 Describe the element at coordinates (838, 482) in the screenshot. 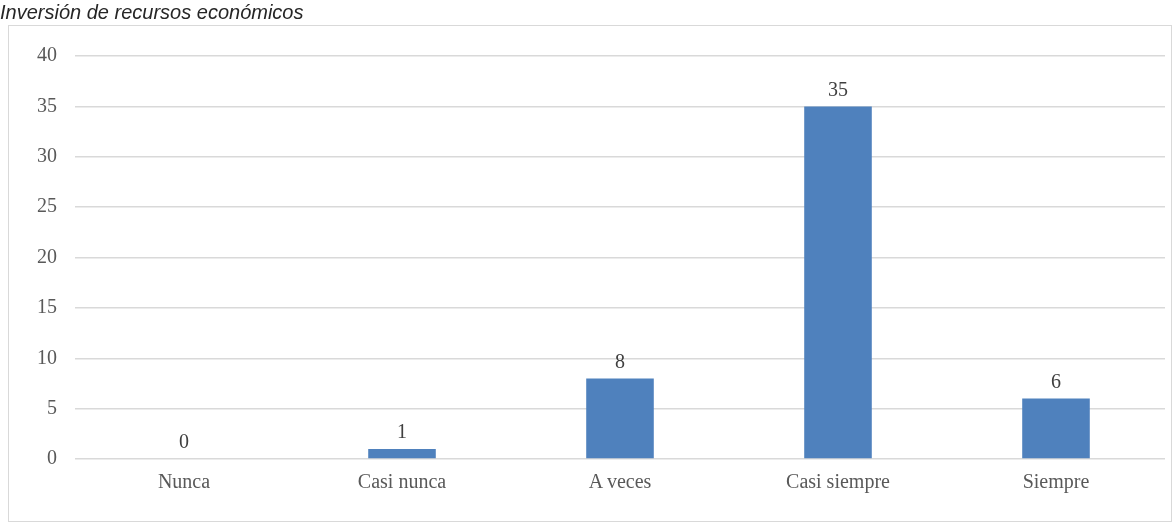

I see `x-tick-label: Casi siempre` at that location.